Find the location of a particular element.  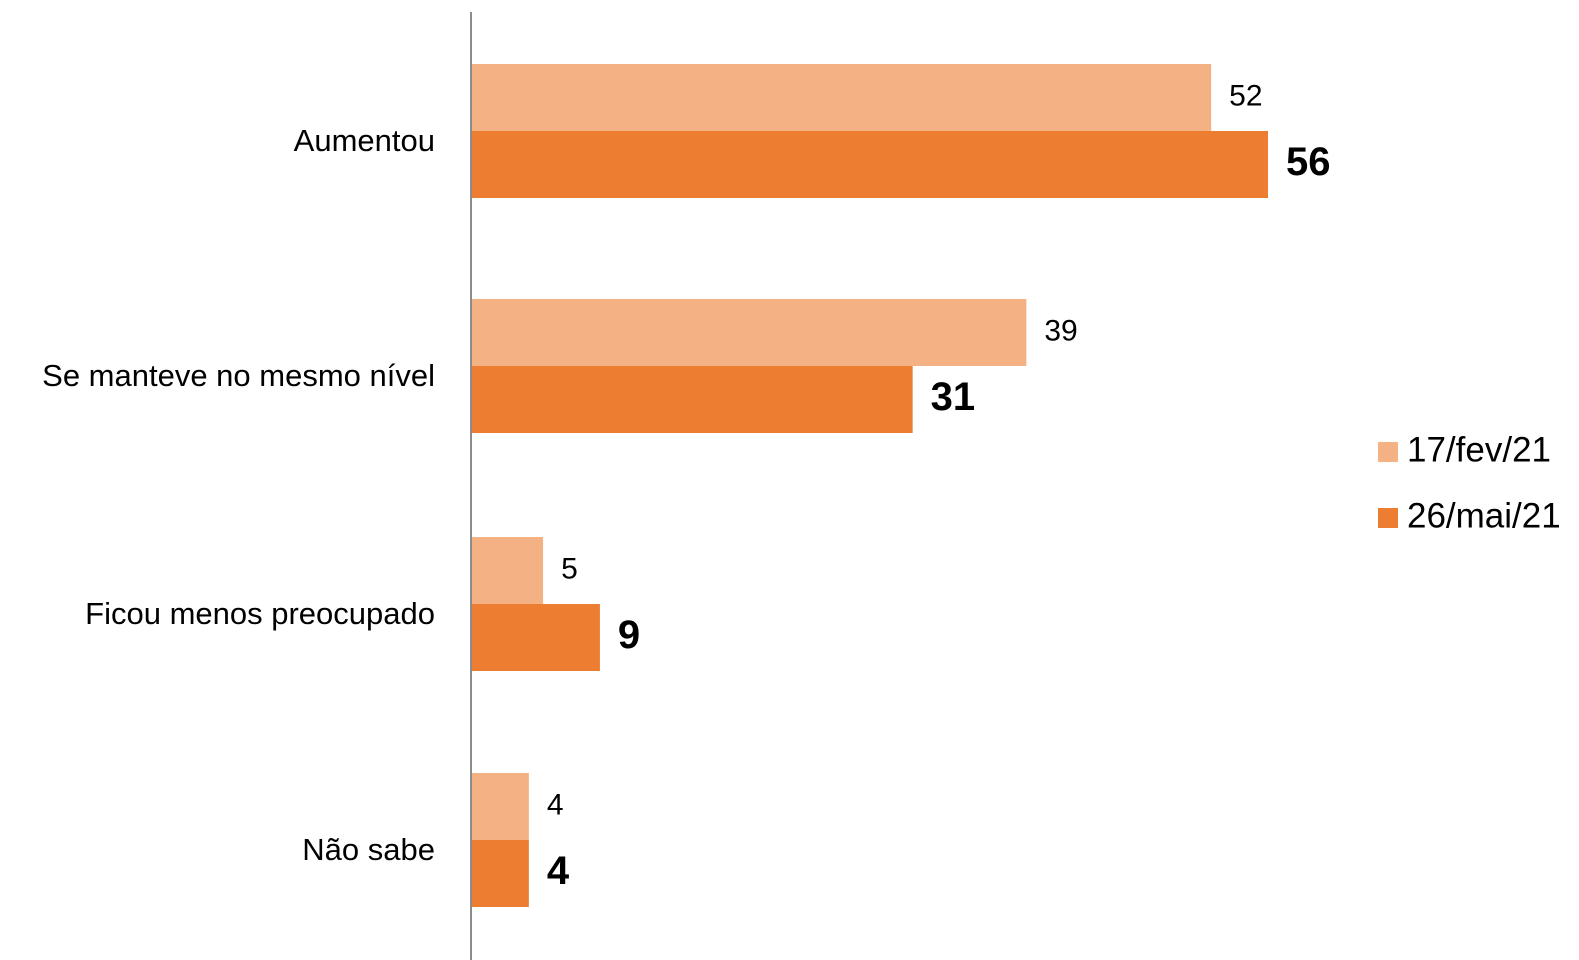

legend-label: 26/mai/21 is located at coordinates (1484, 515).